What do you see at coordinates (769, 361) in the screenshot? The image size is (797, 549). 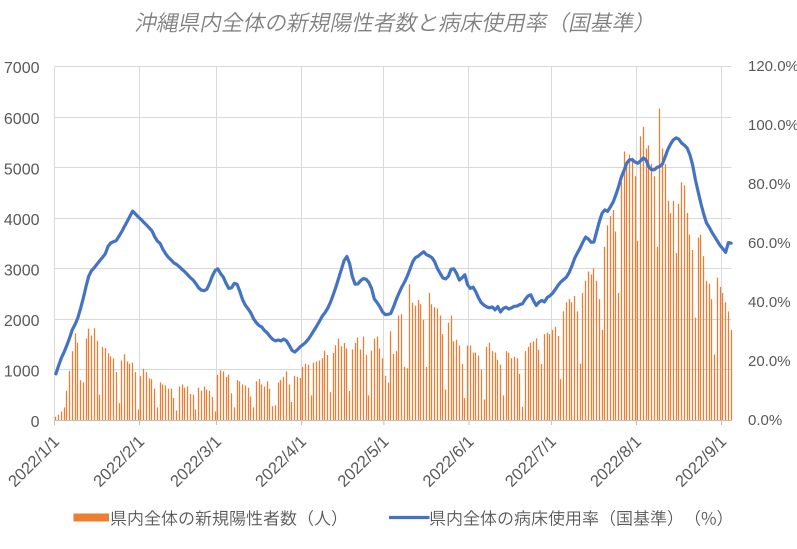 I see `svg-text: 20.0%` at bounding box center [769, 361].